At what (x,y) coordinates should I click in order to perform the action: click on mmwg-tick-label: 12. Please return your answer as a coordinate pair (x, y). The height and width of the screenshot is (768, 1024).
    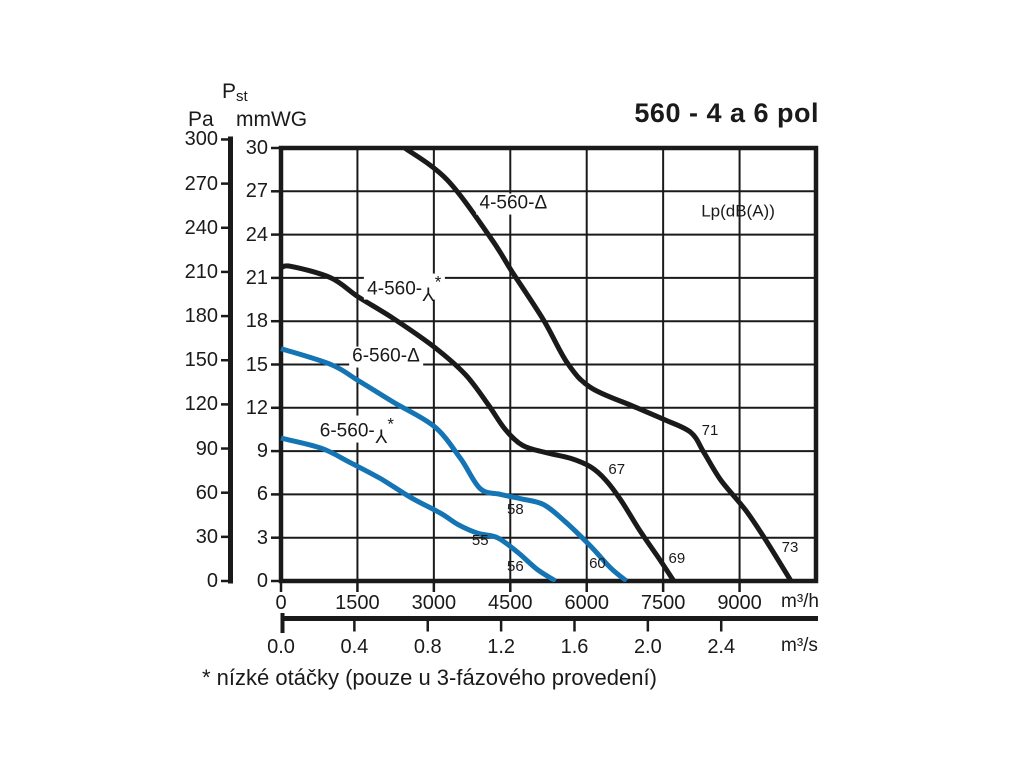
    Looking at the image, I should click on (256, 407).